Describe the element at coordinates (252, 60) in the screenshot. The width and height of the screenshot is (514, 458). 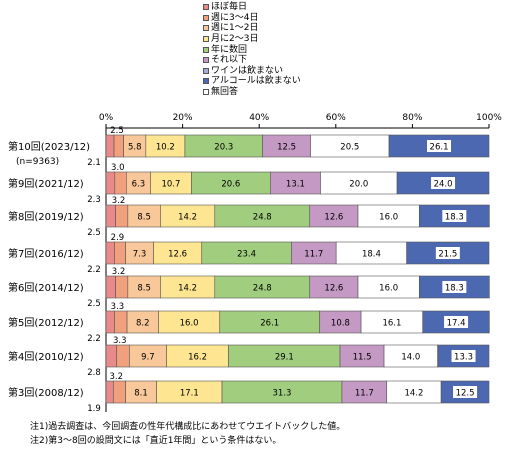
I see `legend-item: それ以下` at that location.